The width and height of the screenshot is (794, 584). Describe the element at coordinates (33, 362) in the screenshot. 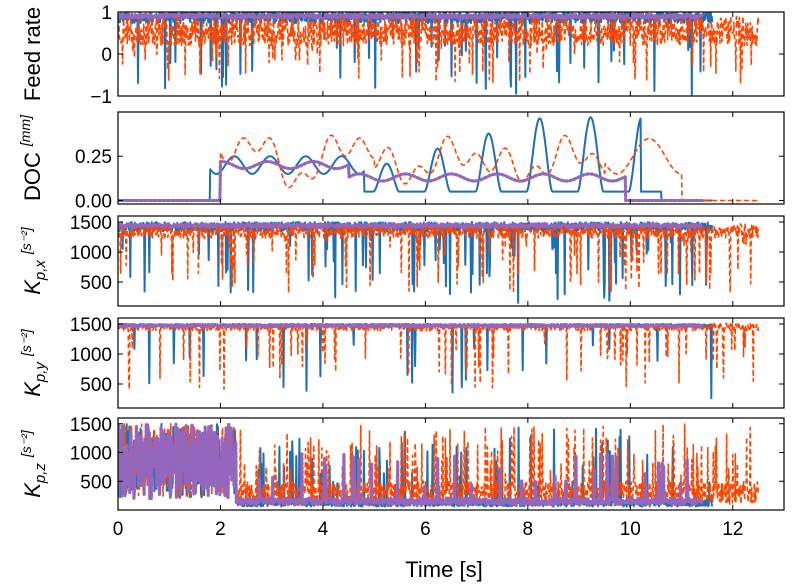

I see `y-axis-label: Kp,y[s⁻²]` at that location.